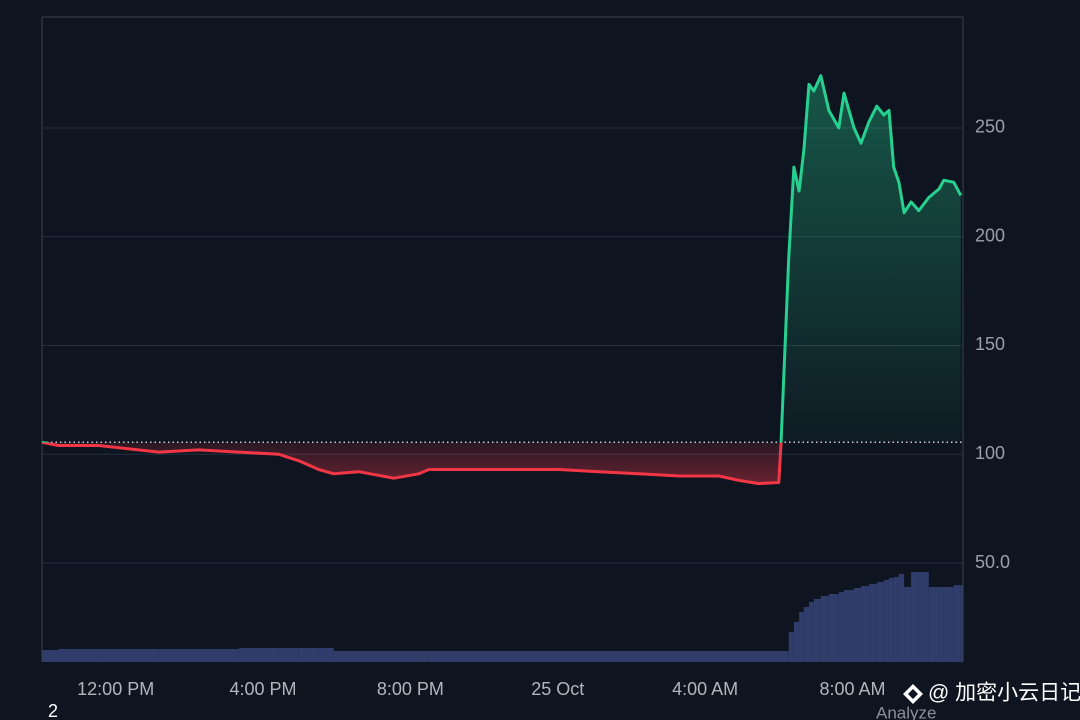 This screenshot has height=720, width=1080. Describe the element at coordinates (906, 711) in the screenshot. I see `footer-label: Analyze` at that location.